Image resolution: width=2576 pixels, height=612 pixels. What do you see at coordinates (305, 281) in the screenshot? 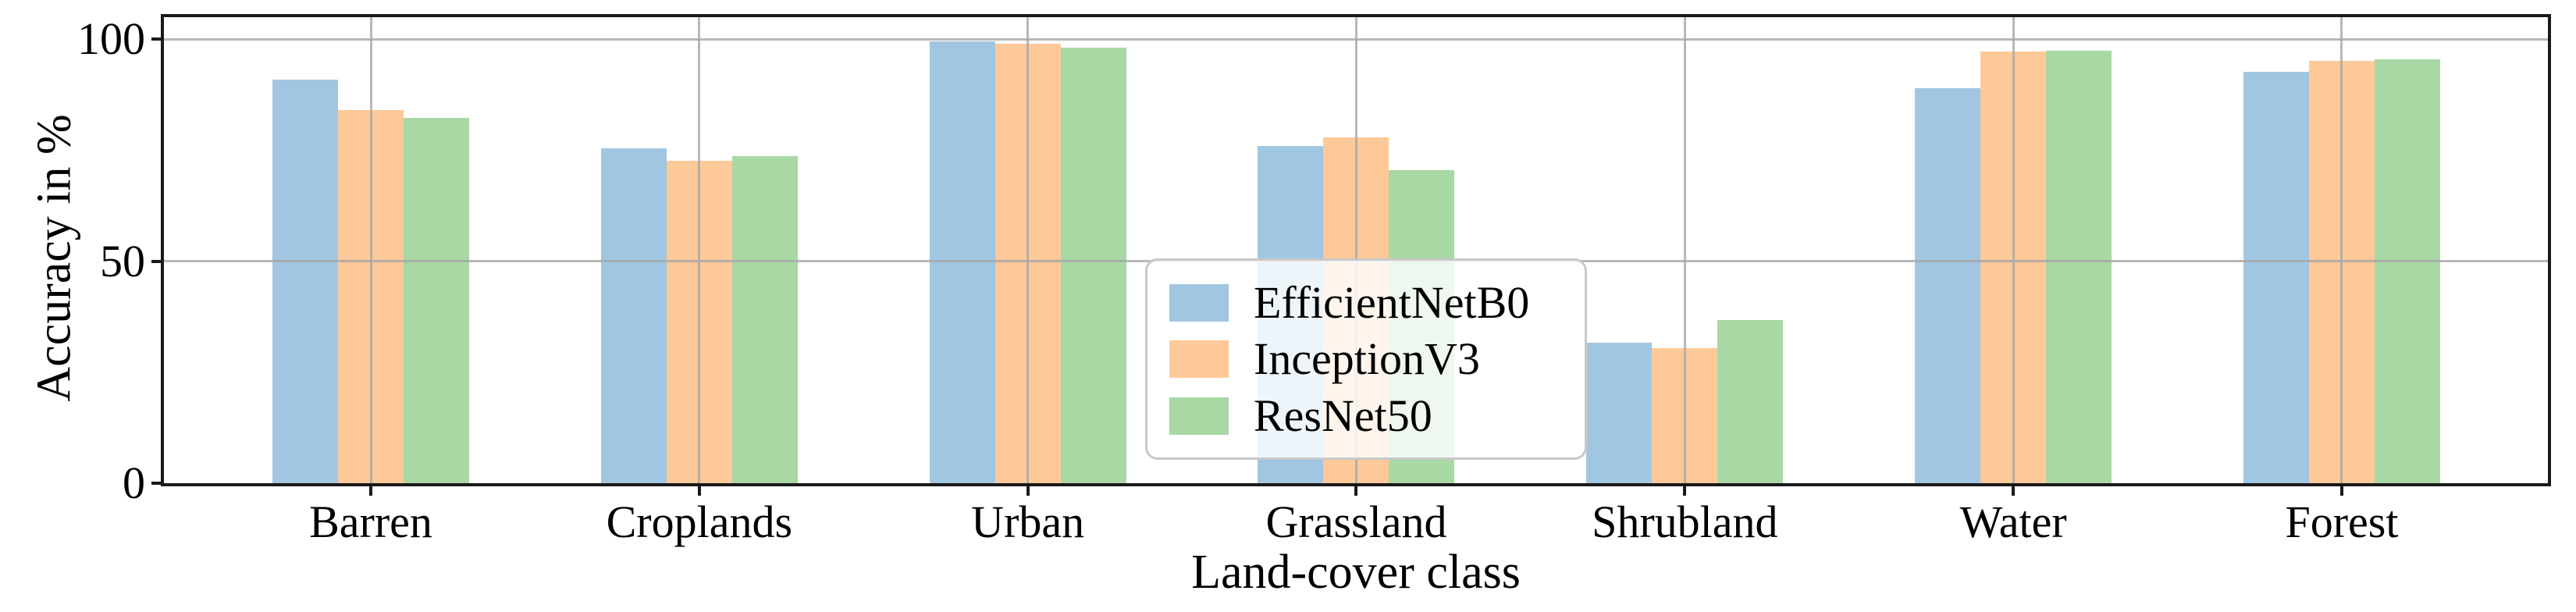
I see `bar-efficientnetb0-barren` at bounding box center [305, 281].